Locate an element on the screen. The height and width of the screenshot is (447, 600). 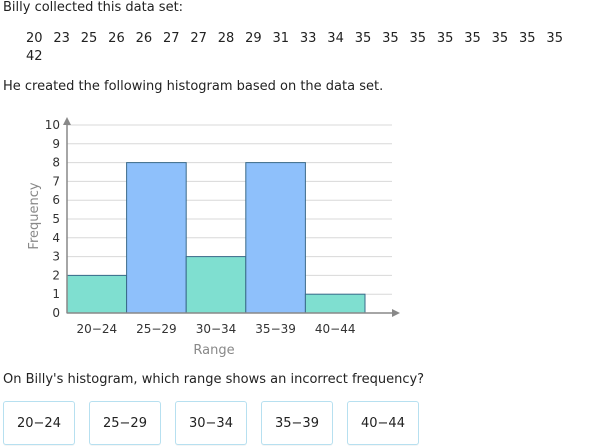
x-tick-label: 30−34 is located at coordinates (216, 329).